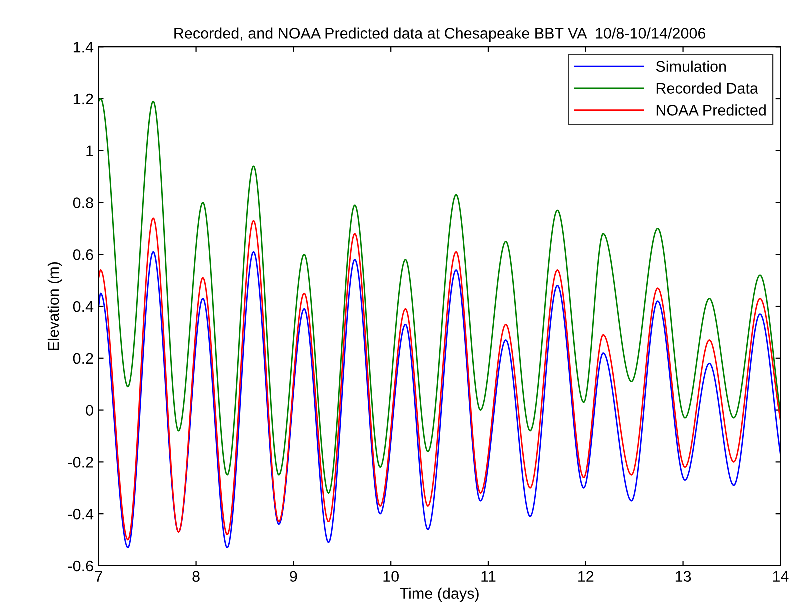  I want to click on x-tick-label: 13, so click(684, 576).